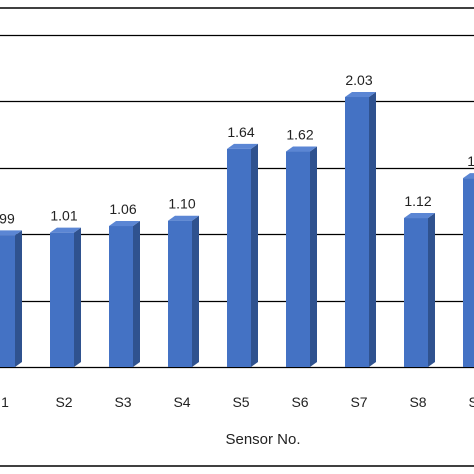 The width and height of the screenshot is (474, 474). I want to click on value-label-S9: 1.4, so click(470, 161).